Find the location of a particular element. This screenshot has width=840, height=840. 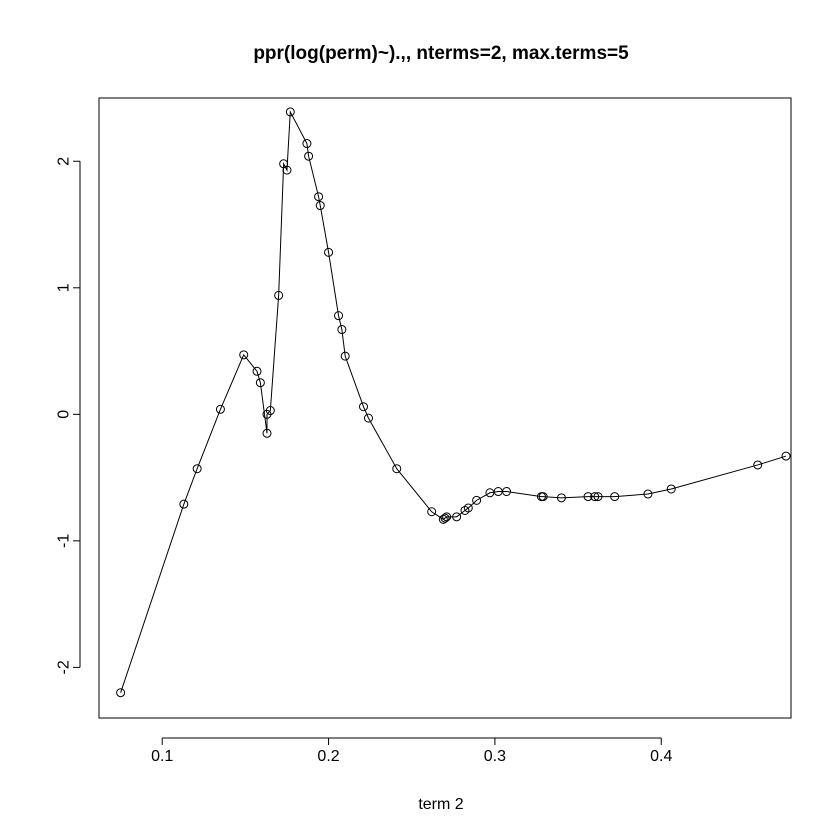

x-tick-label: 0.3 is located at coordinates (495, 756).